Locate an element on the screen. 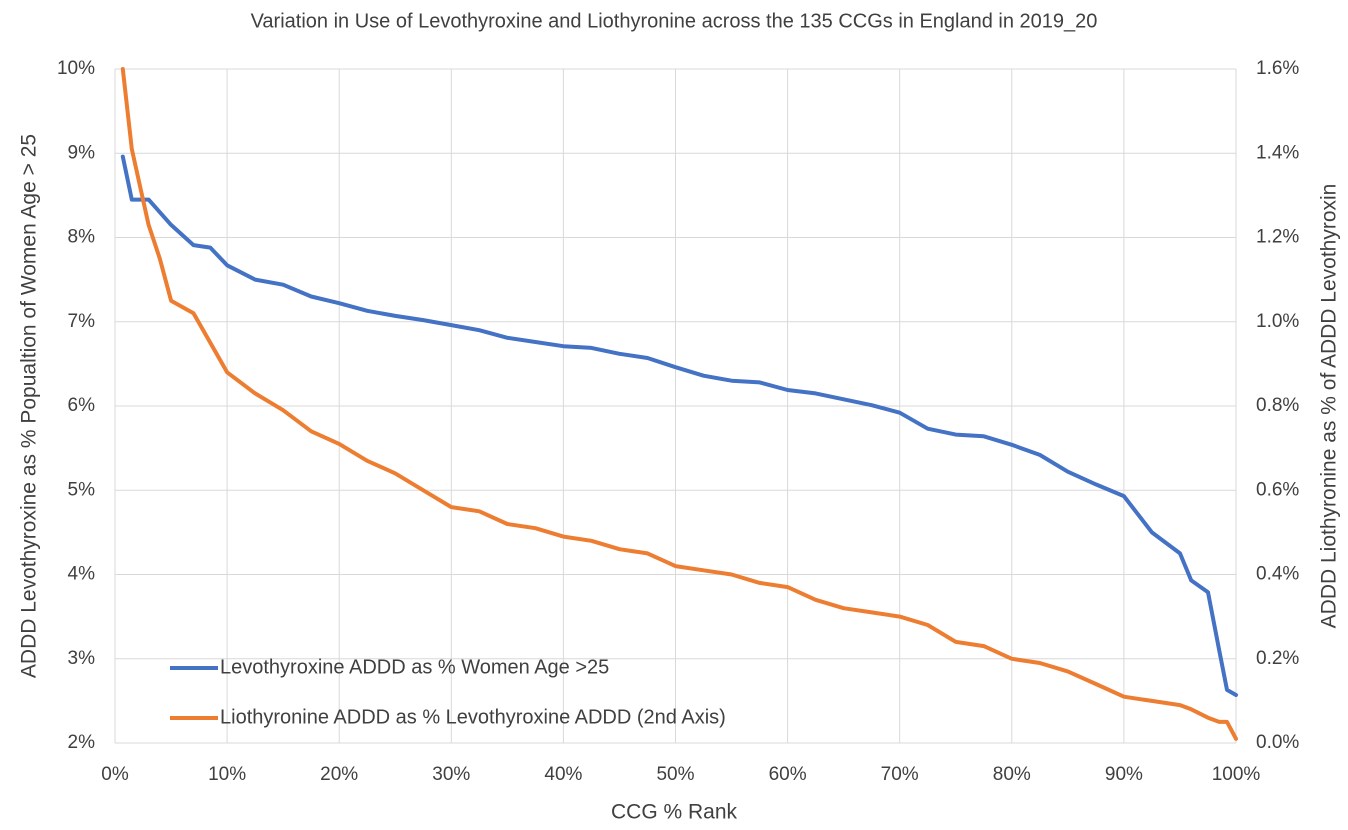 The width and height of the screenshot is (1348, 830). x-tick-label: 80% is located at coordinates (1012, 774).